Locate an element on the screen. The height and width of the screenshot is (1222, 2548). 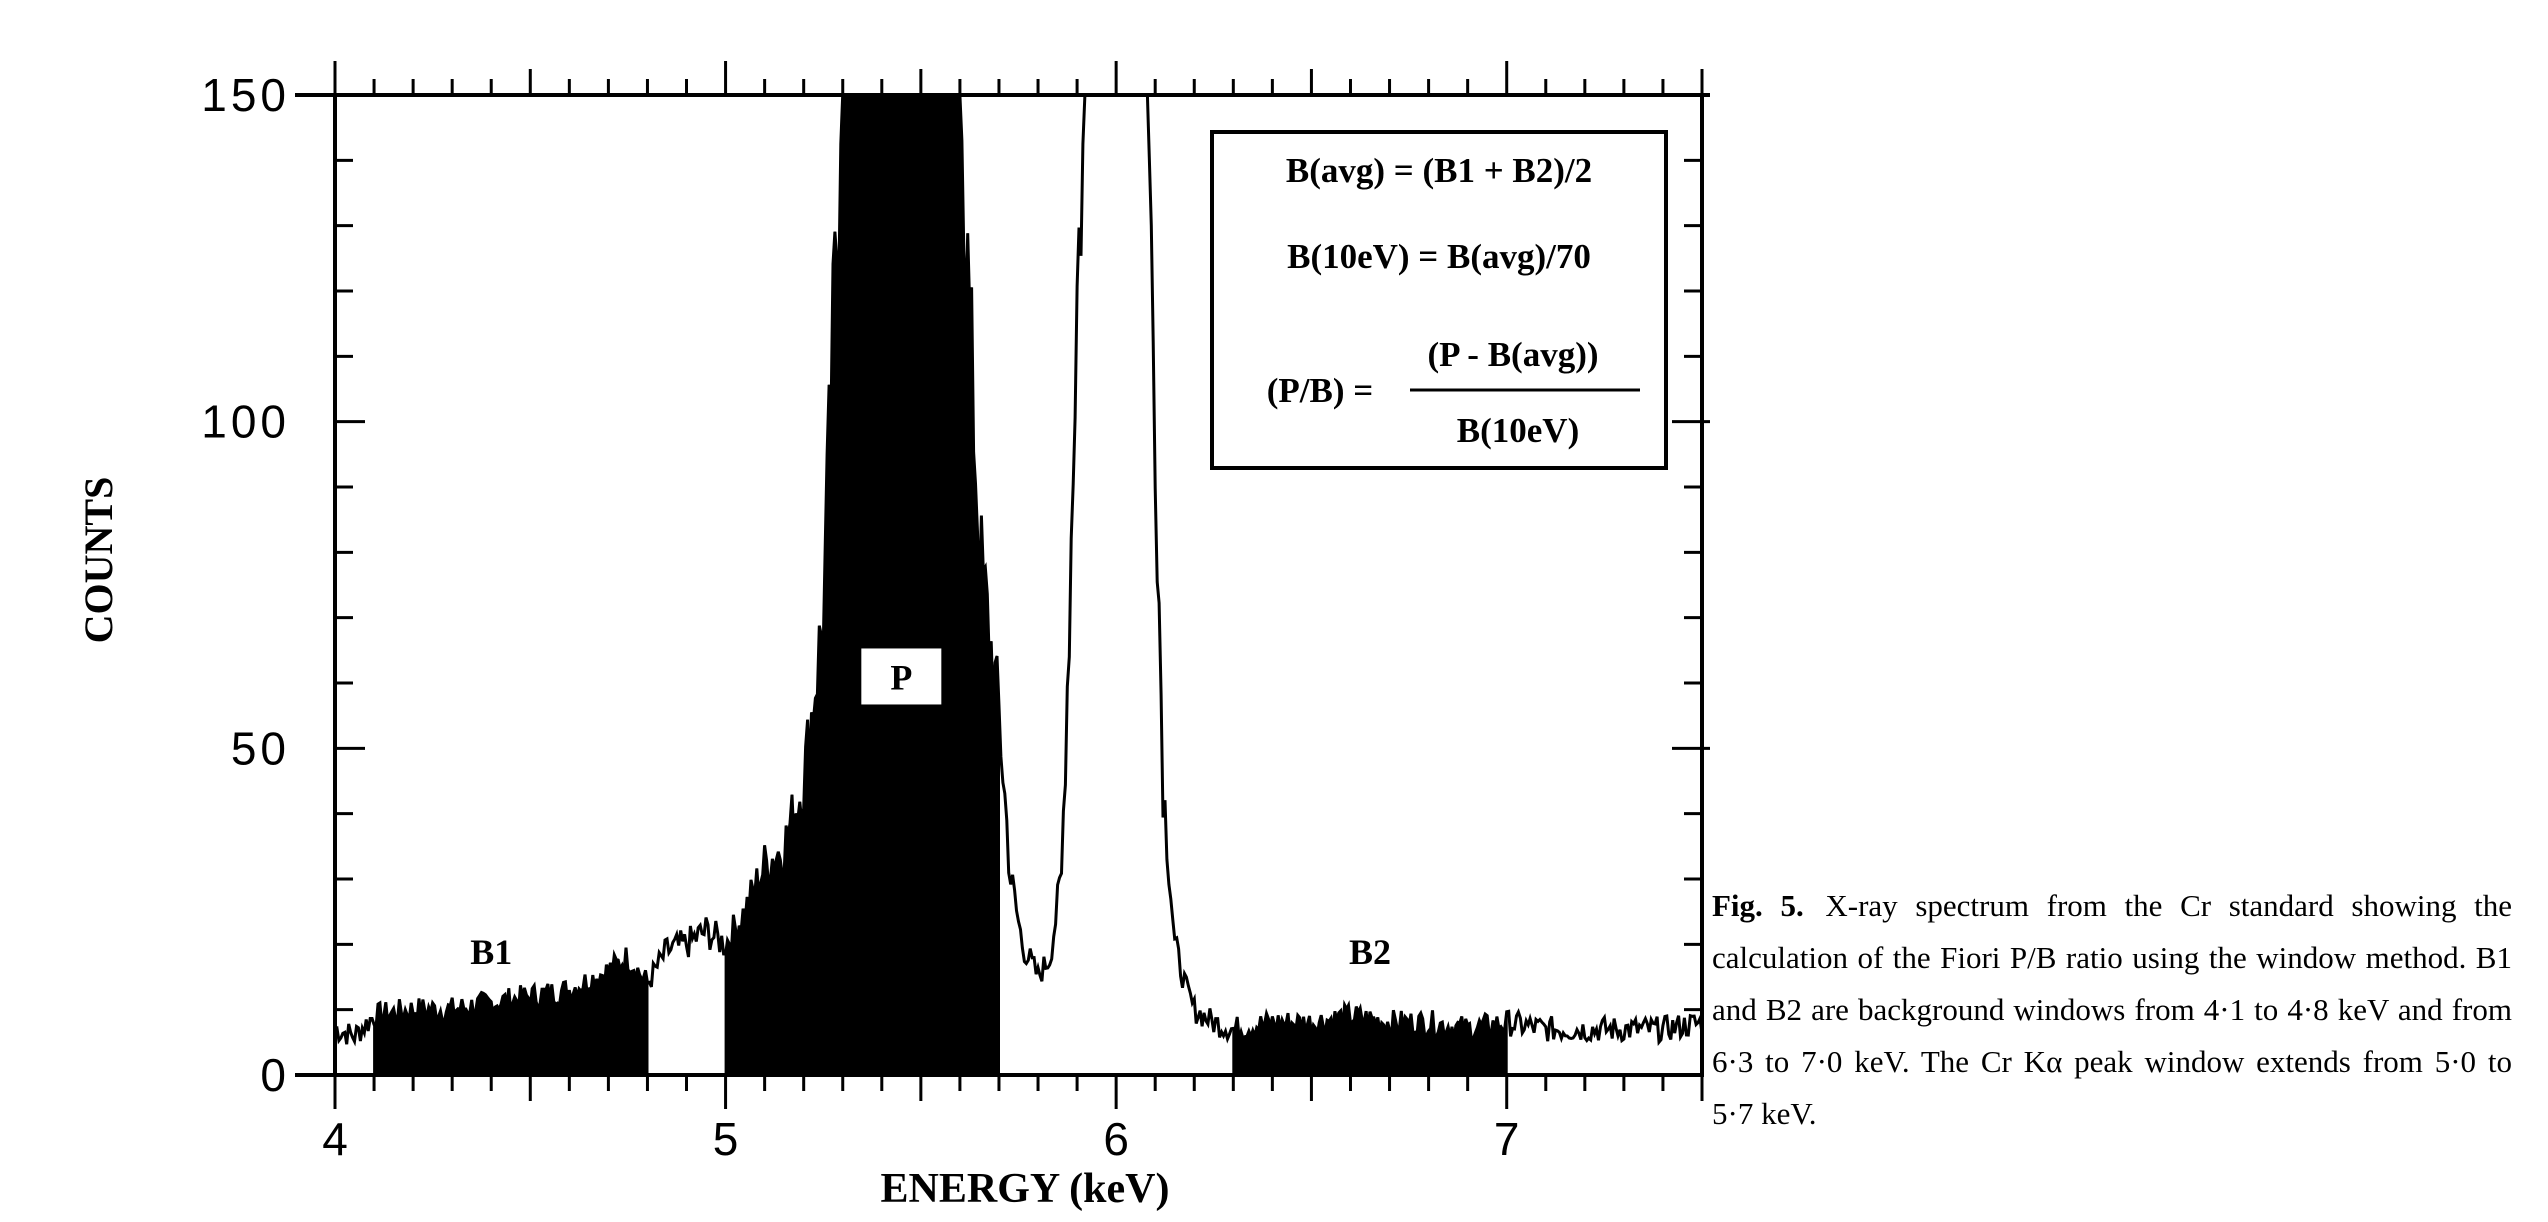
y-axis-label: COUNTS is located at coordinates (98, 560).